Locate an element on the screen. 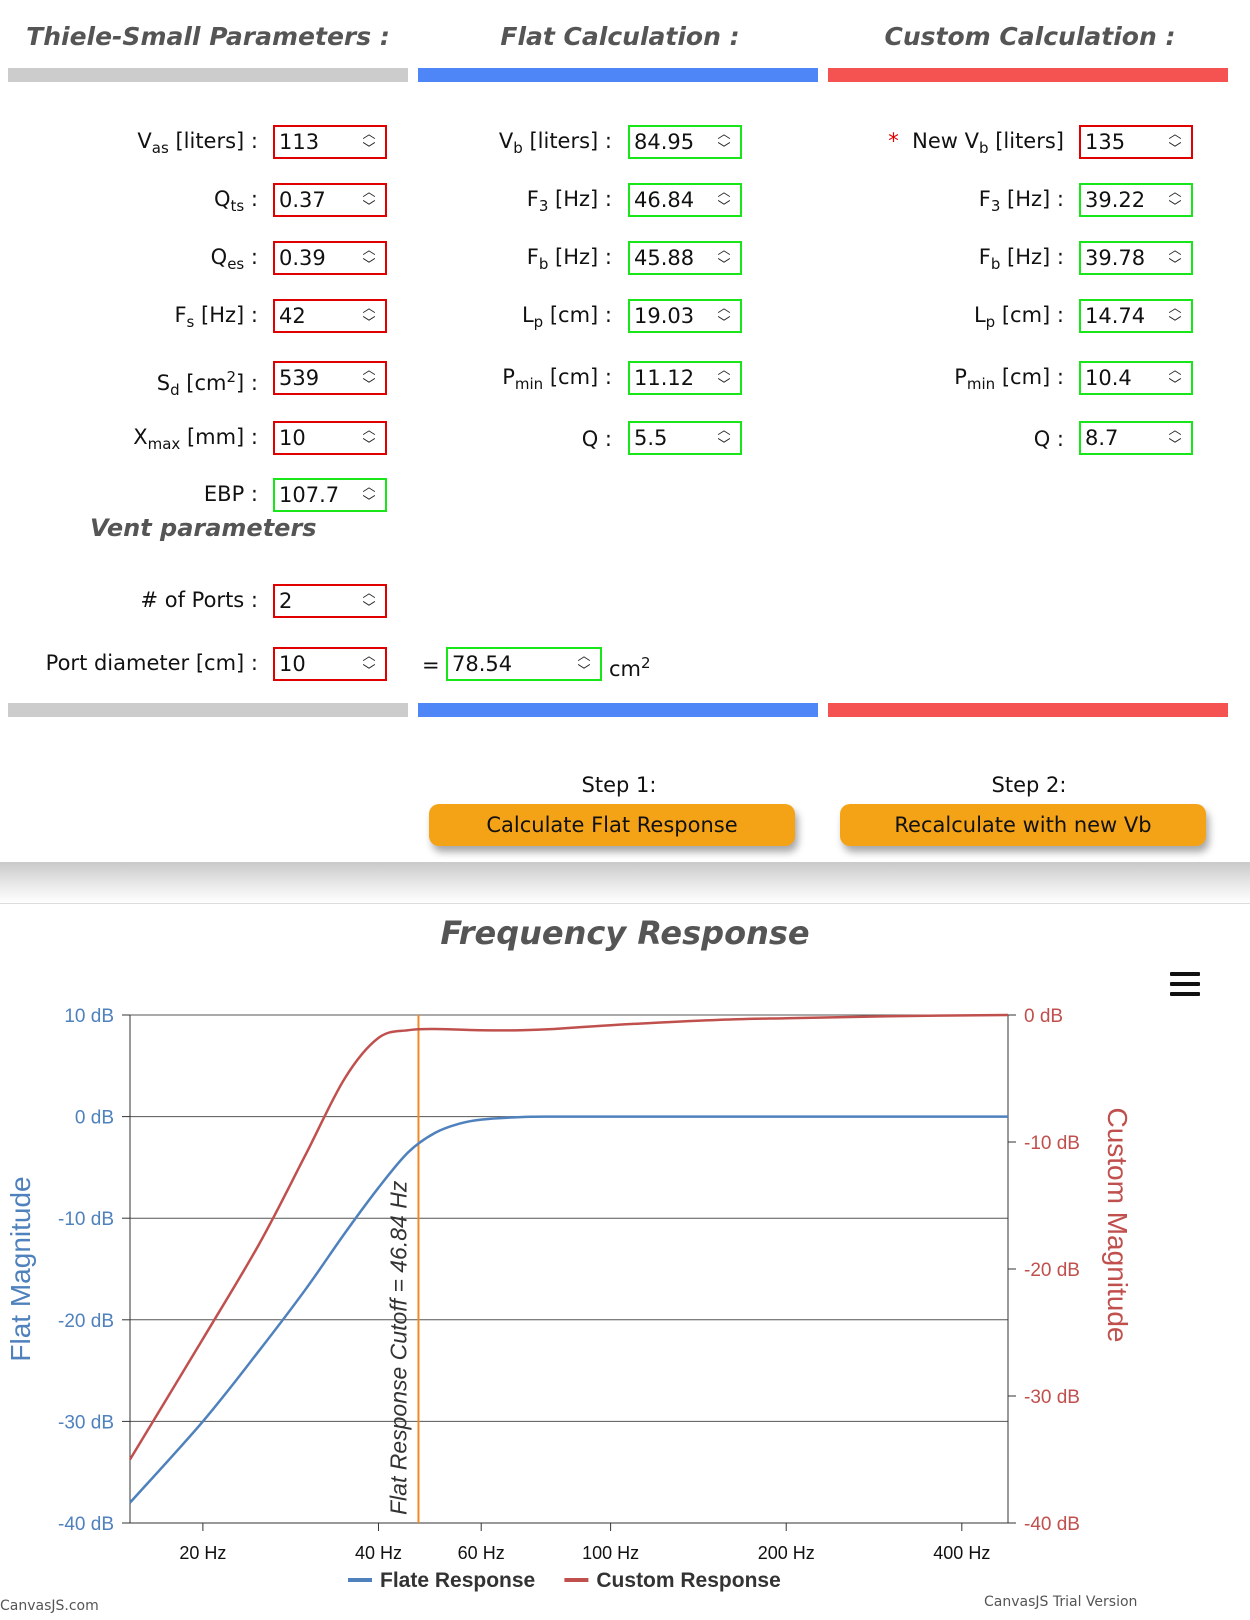 This screenshot has height=1620, width=1250. y-left-tick-label: 10 dB is located at coordinates (89, 1016).